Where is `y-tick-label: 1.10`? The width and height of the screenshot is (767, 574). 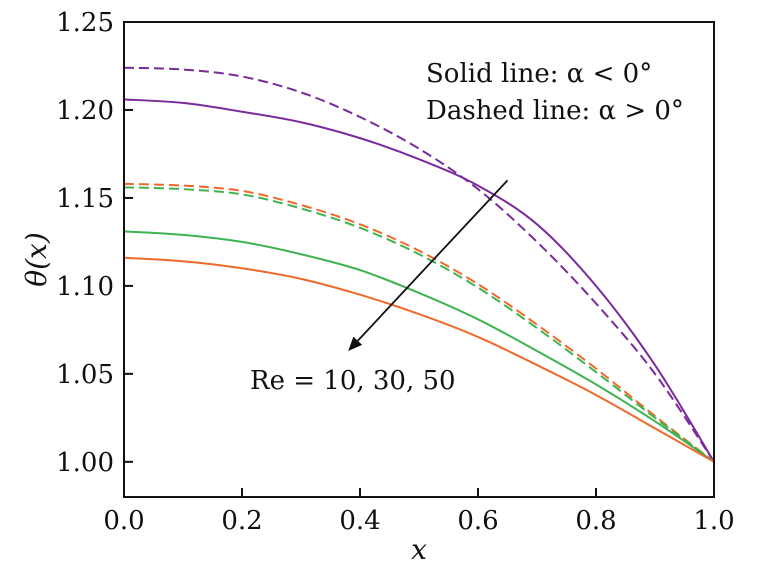 y-tick-label: 1.10 is located at coordinates (85, 287).